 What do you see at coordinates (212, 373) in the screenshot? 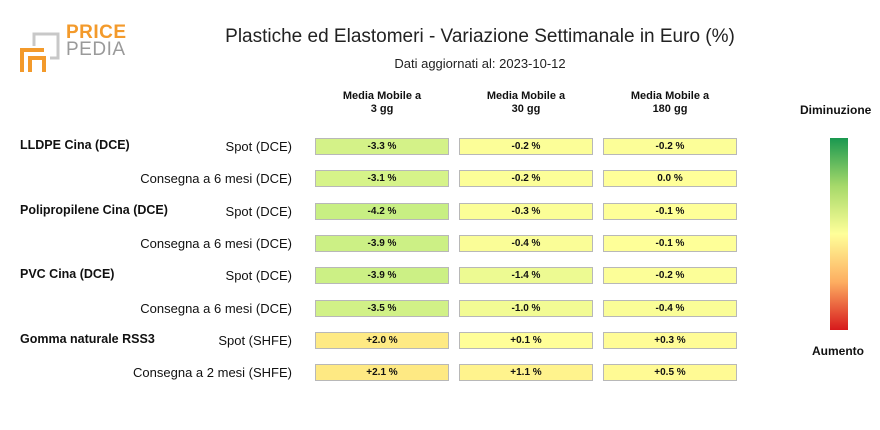
I see `row-label: Consegna a 2 mesi (SHFE)` at bounding box center [212, 373].